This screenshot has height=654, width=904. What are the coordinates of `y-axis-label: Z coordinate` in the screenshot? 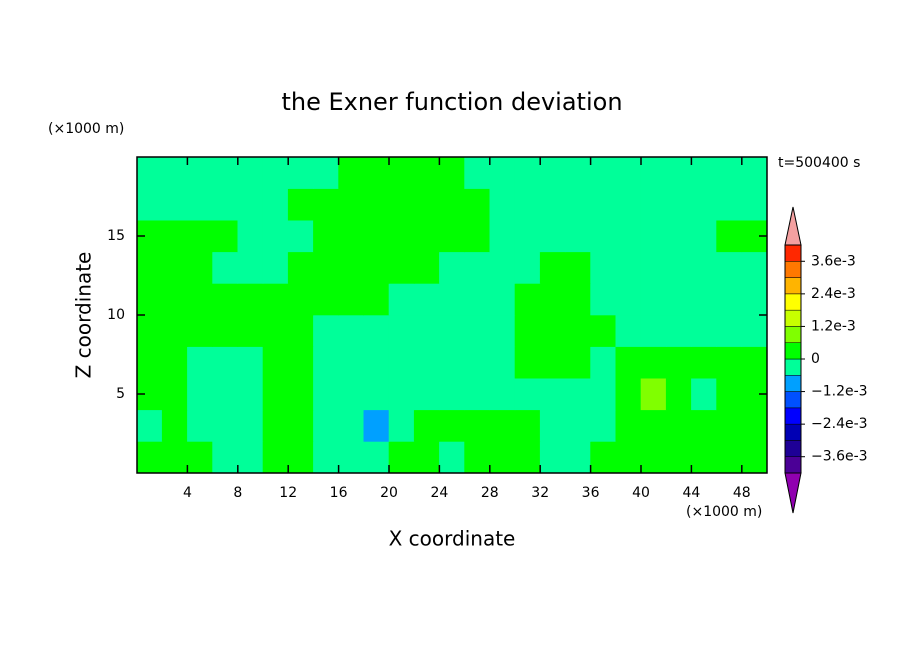 It's located at (84, 315).